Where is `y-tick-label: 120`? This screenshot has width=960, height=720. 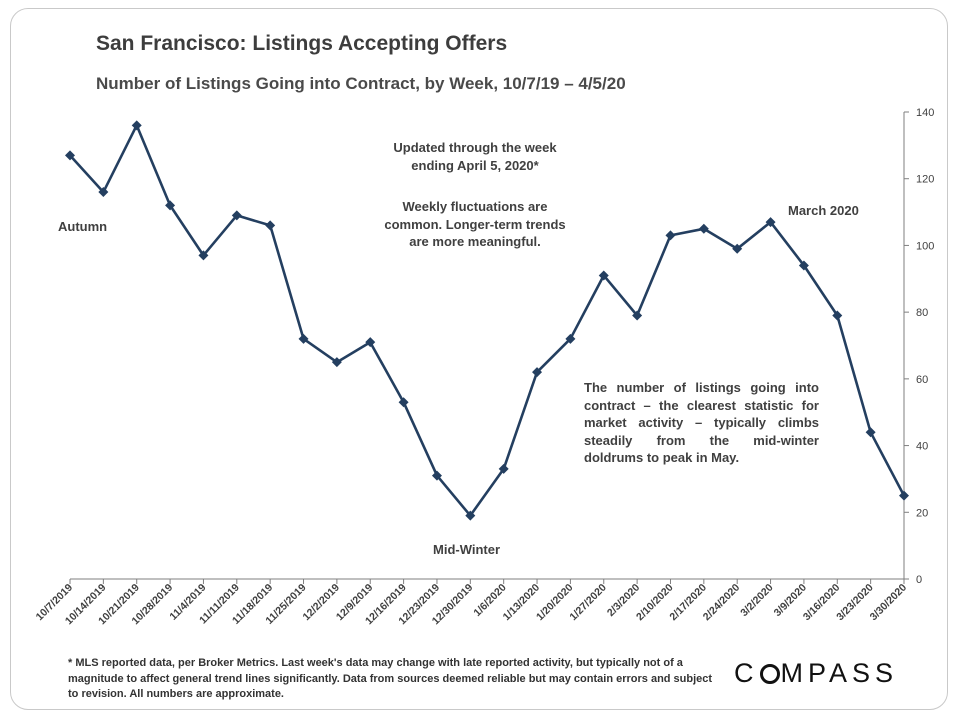
y-tick-label: 120 is located at coordinates (925, 180).